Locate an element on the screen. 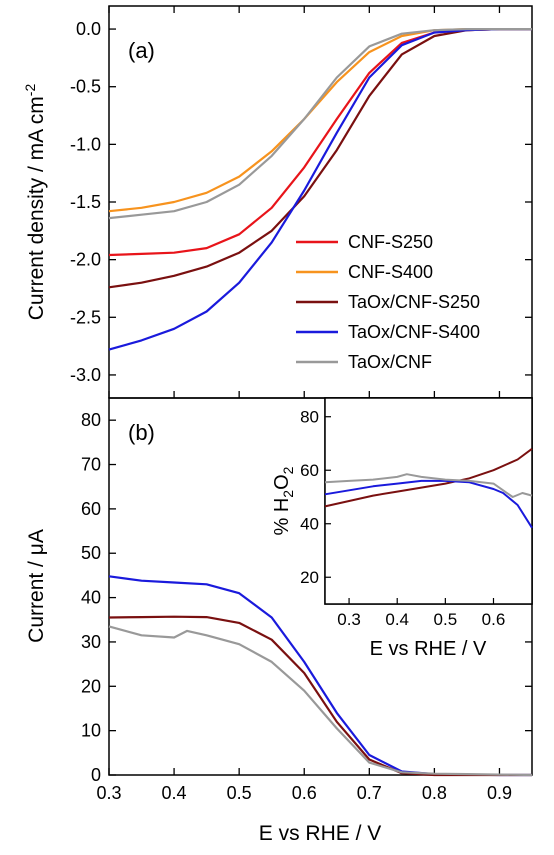  inset-x-tick-label: 0.3 is located at coordinates (349, 619).